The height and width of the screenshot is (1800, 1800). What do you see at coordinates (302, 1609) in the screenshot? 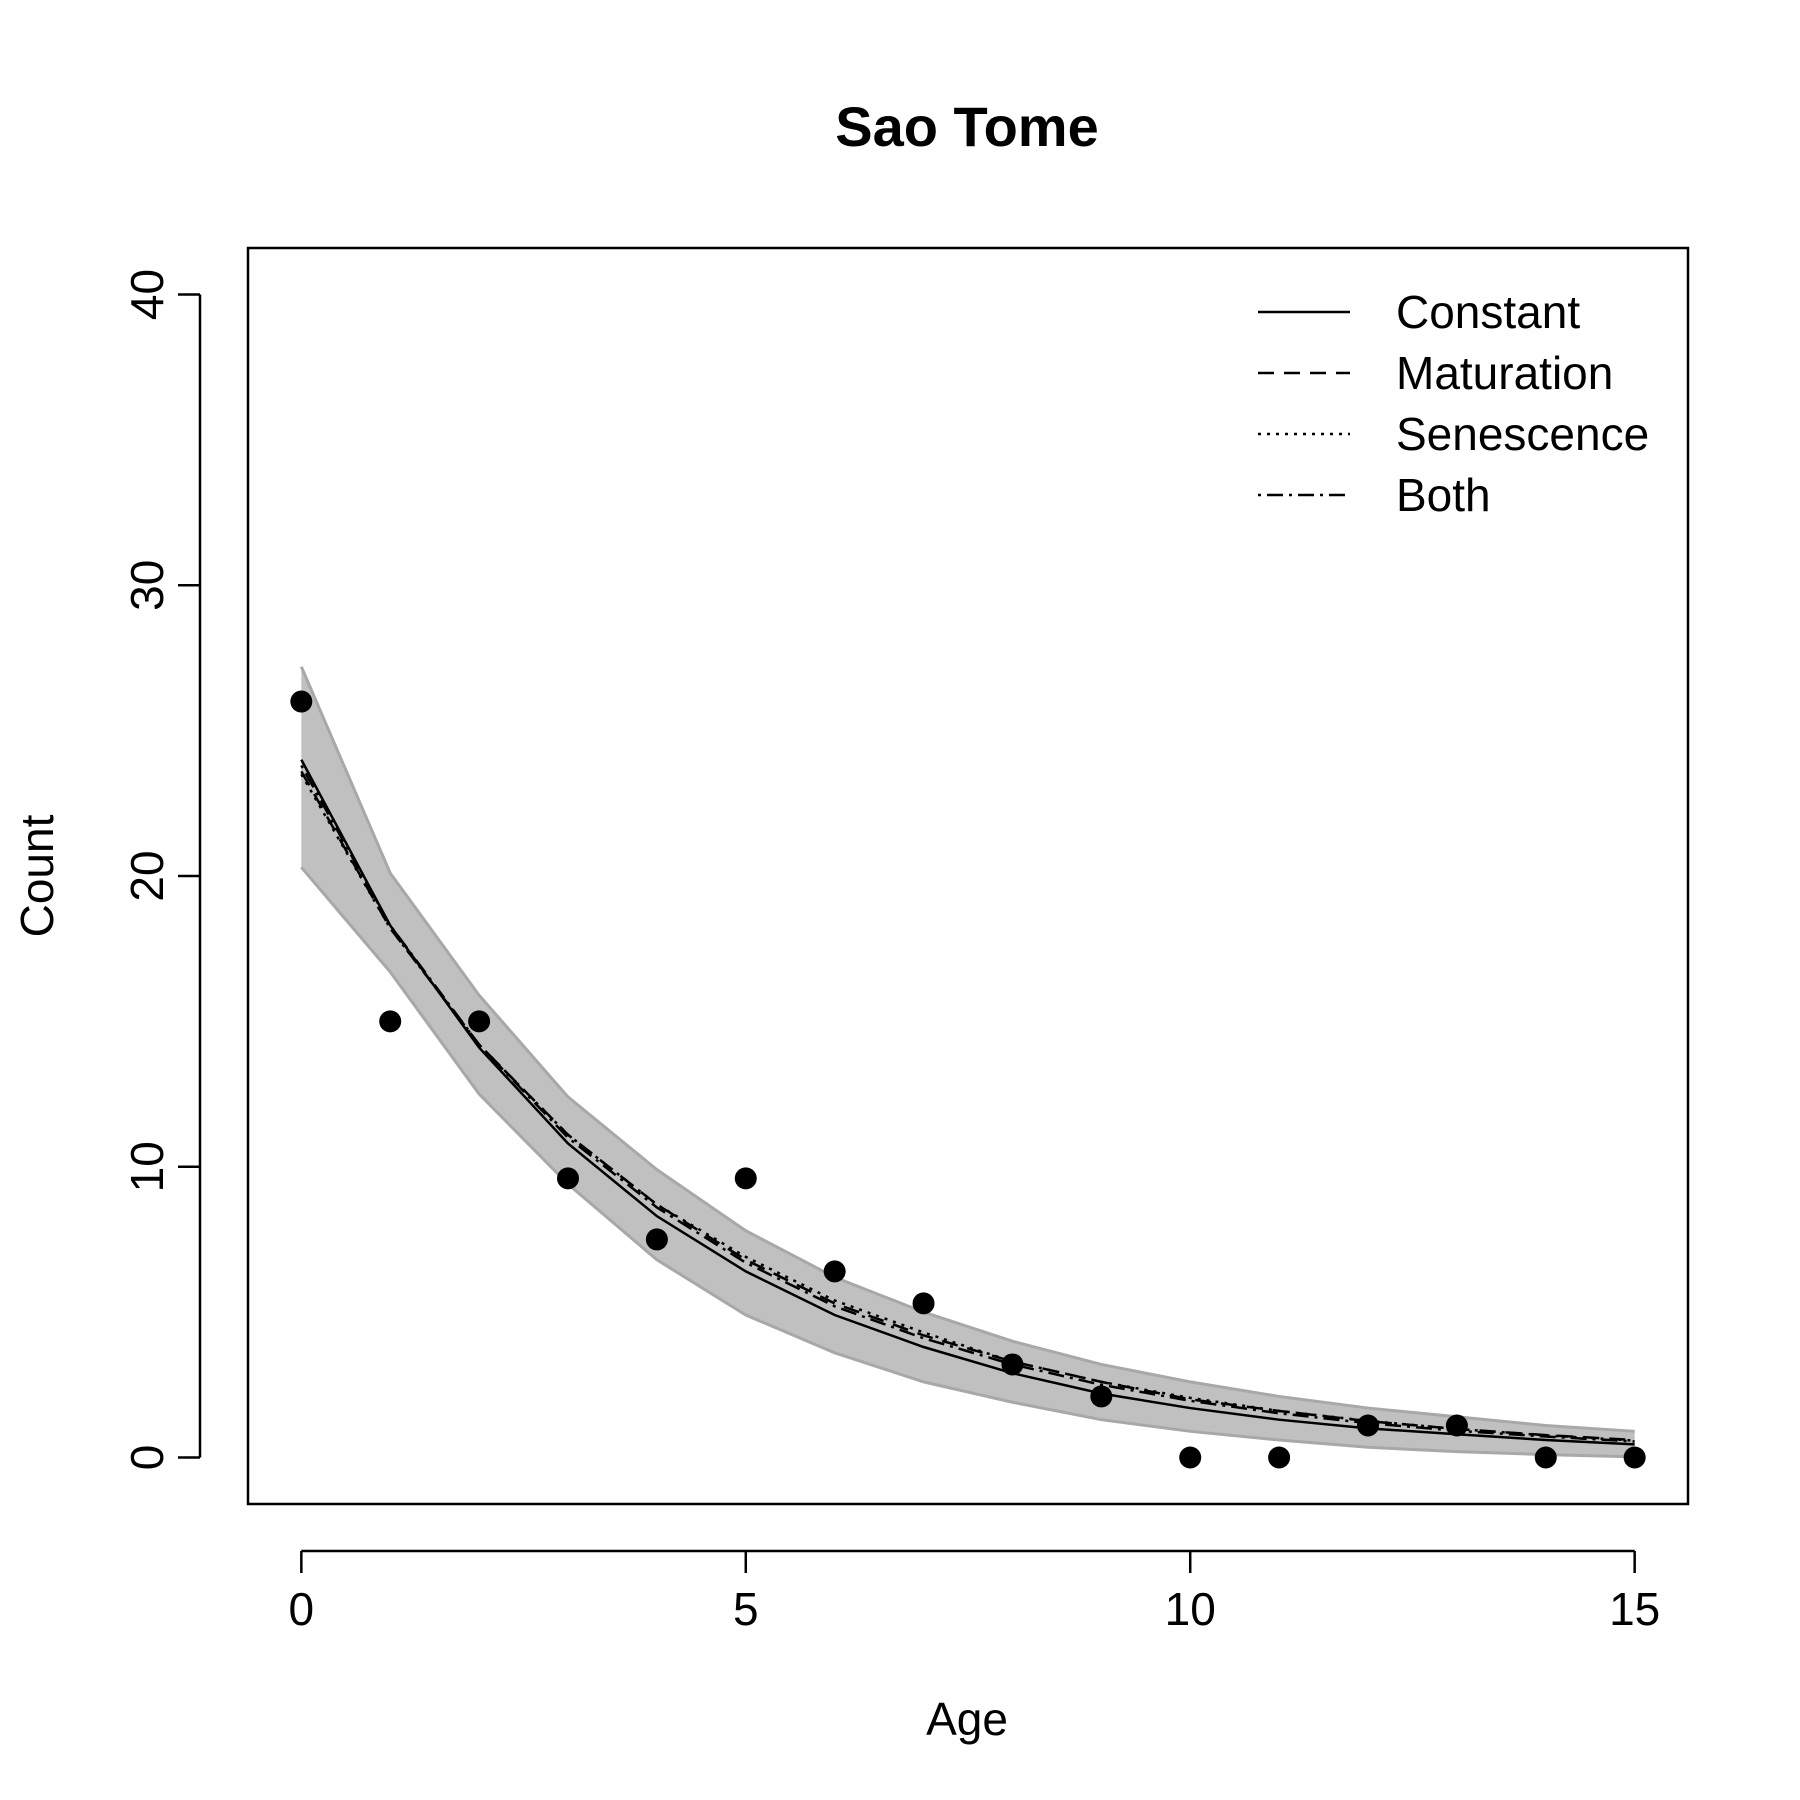
I see `x-tick-label: 0` at bounding box center [302, 1609].